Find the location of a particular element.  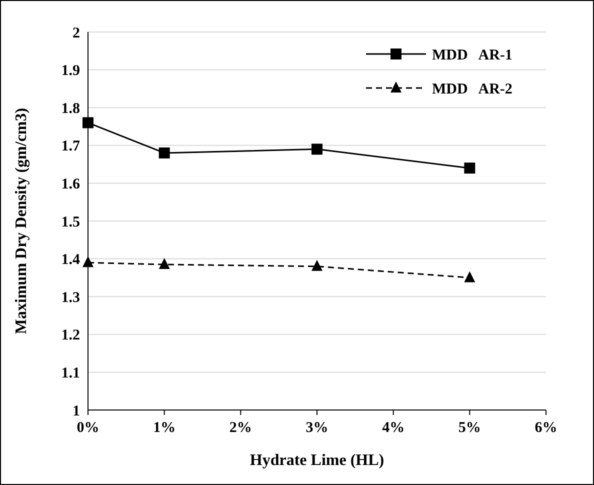

y-tick-label: 1 is located at coordinates (76, 411).